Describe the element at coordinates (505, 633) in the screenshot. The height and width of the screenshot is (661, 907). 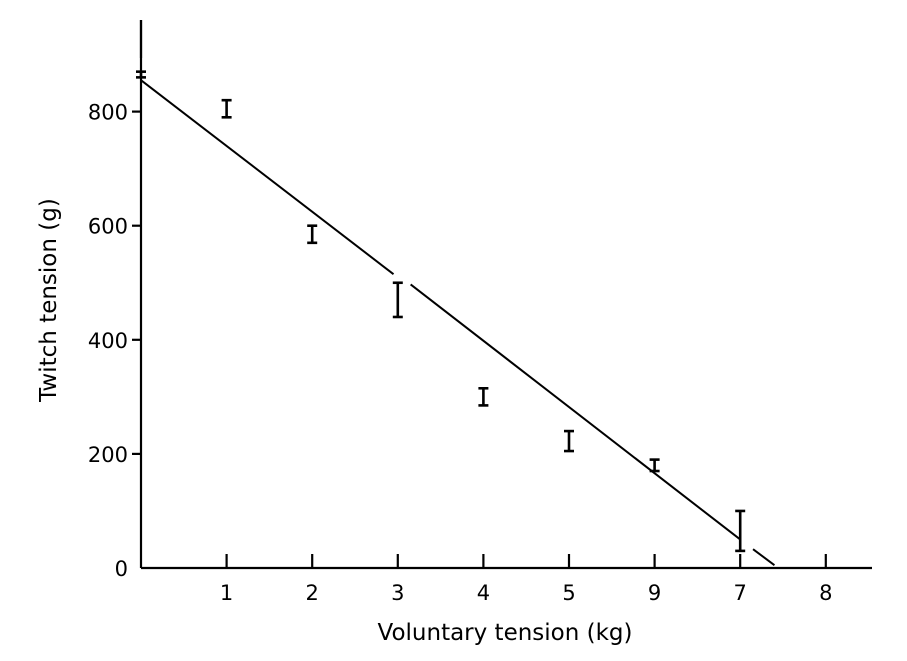
I see `x-axis-title: Voluntary tension (kg)` at that location.